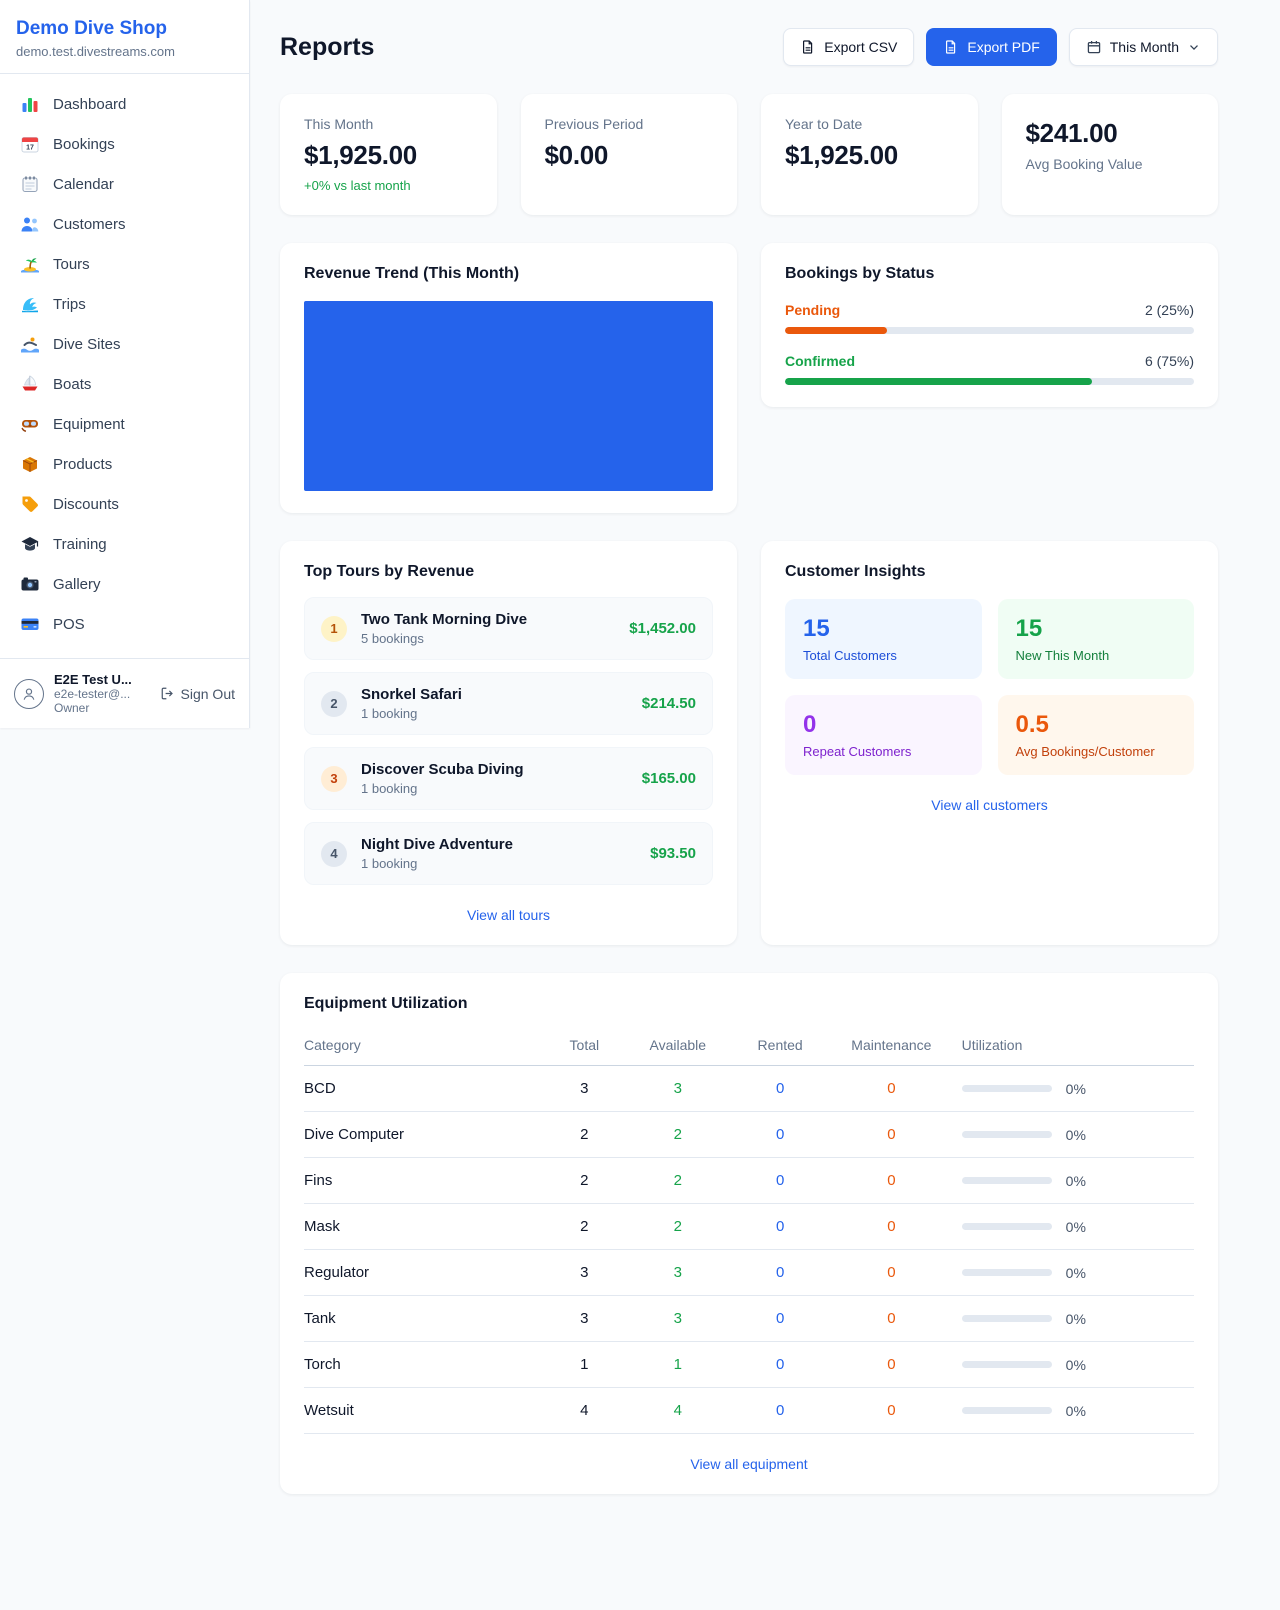 The width and height of the screenshot is (1280, 1610). I want to click on view-all-tours-link: View all tours, so click(508, 915).